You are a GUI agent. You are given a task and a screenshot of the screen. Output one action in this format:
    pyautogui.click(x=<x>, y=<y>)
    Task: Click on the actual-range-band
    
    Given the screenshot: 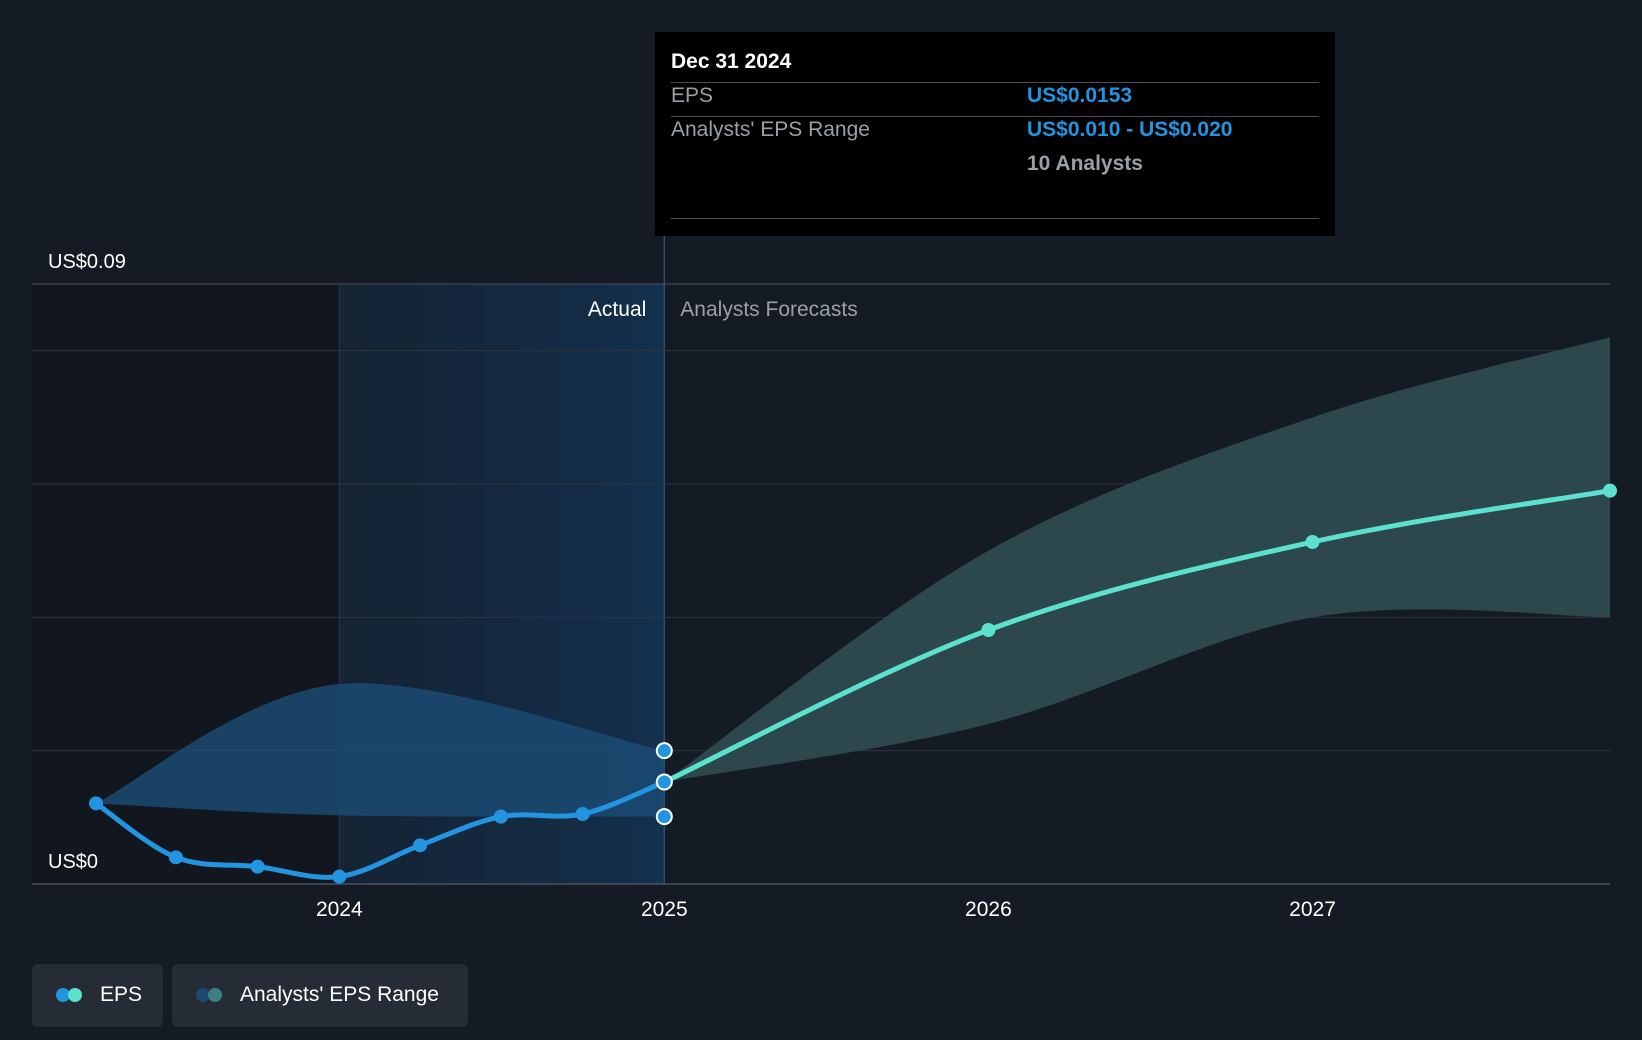 What is the action you would take?
    pyautogui.click(x=380, y=750)
    